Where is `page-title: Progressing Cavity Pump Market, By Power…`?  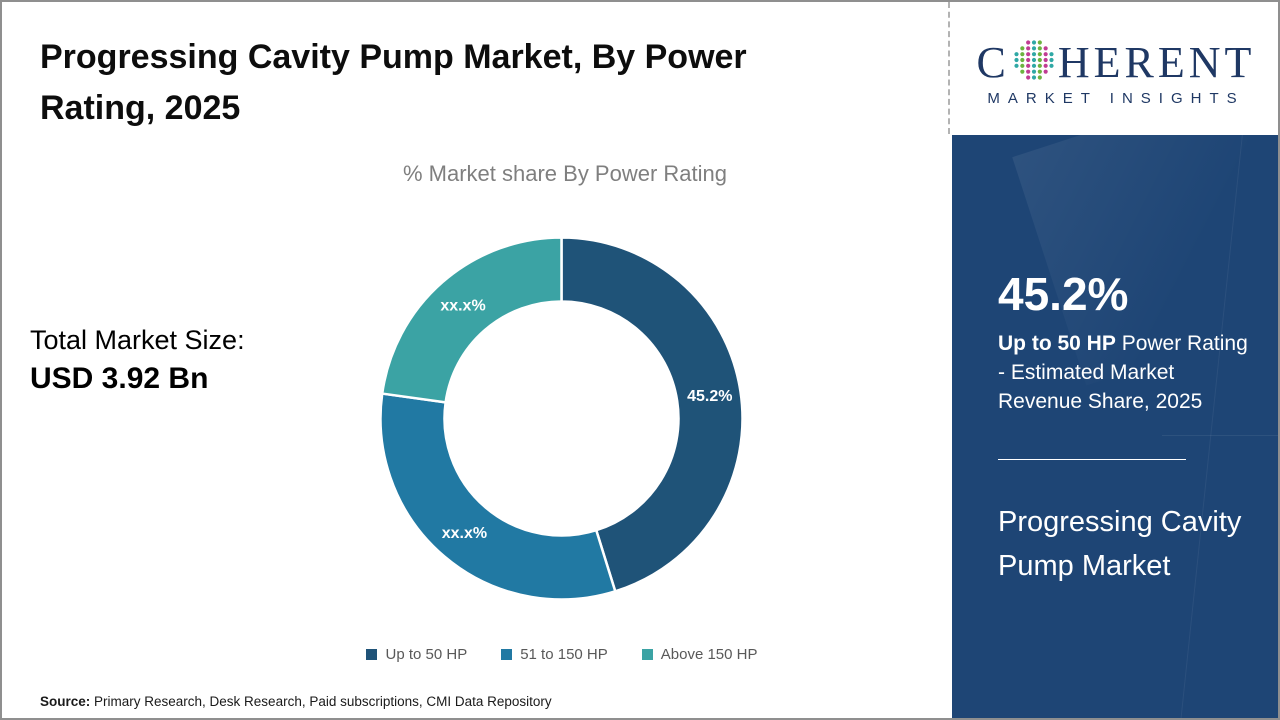 page-title: Progressing Cavity Pump Market, By Power… is located at coordinates (393, 82).